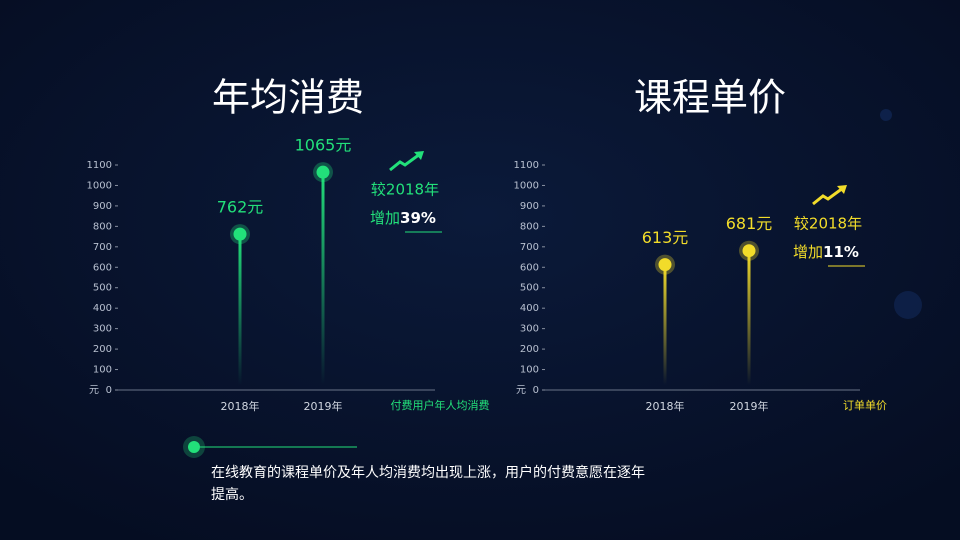 This screenshot has height=540, width=960. I want to click on change-text: 增加11%, so click(826, 252).